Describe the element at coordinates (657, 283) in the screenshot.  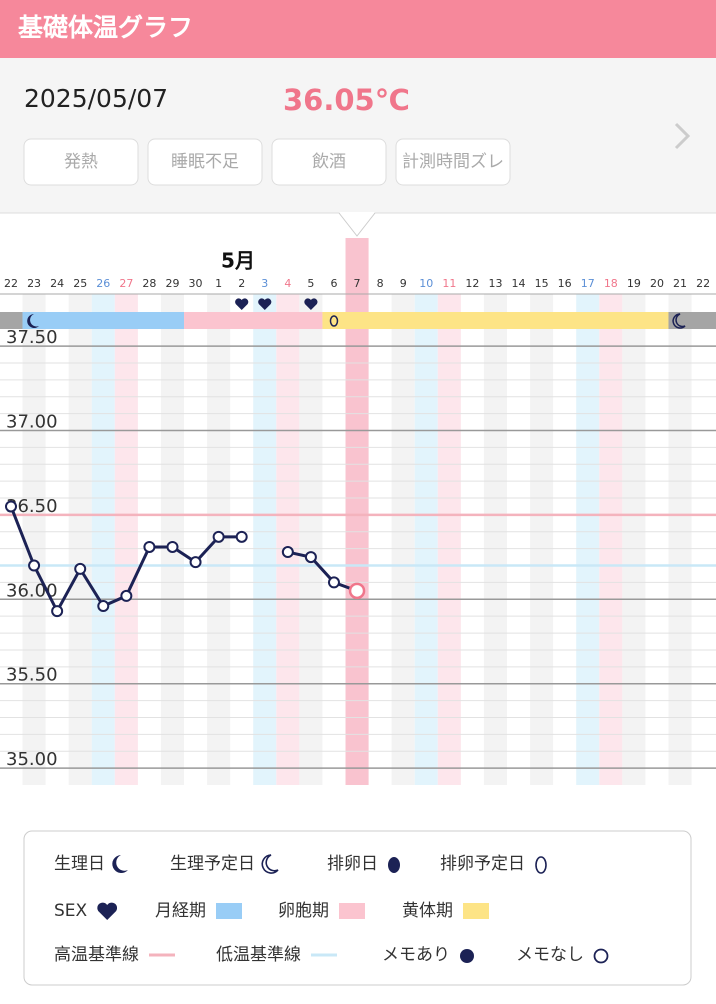
I see `x-tick-label: 20` at that location.